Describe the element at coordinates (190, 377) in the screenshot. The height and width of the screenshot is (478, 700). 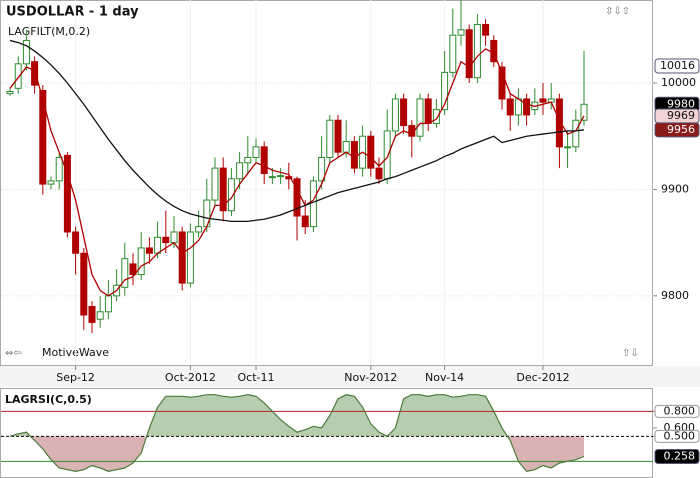
I see `x-tick-label: Oct-2012` at that location.